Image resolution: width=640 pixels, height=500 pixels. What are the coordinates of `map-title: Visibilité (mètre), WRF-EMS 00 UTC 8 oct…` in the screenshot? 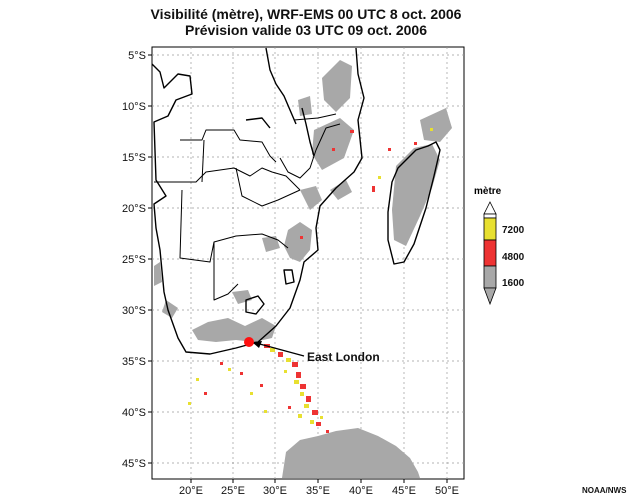 It's located at (306, 14).